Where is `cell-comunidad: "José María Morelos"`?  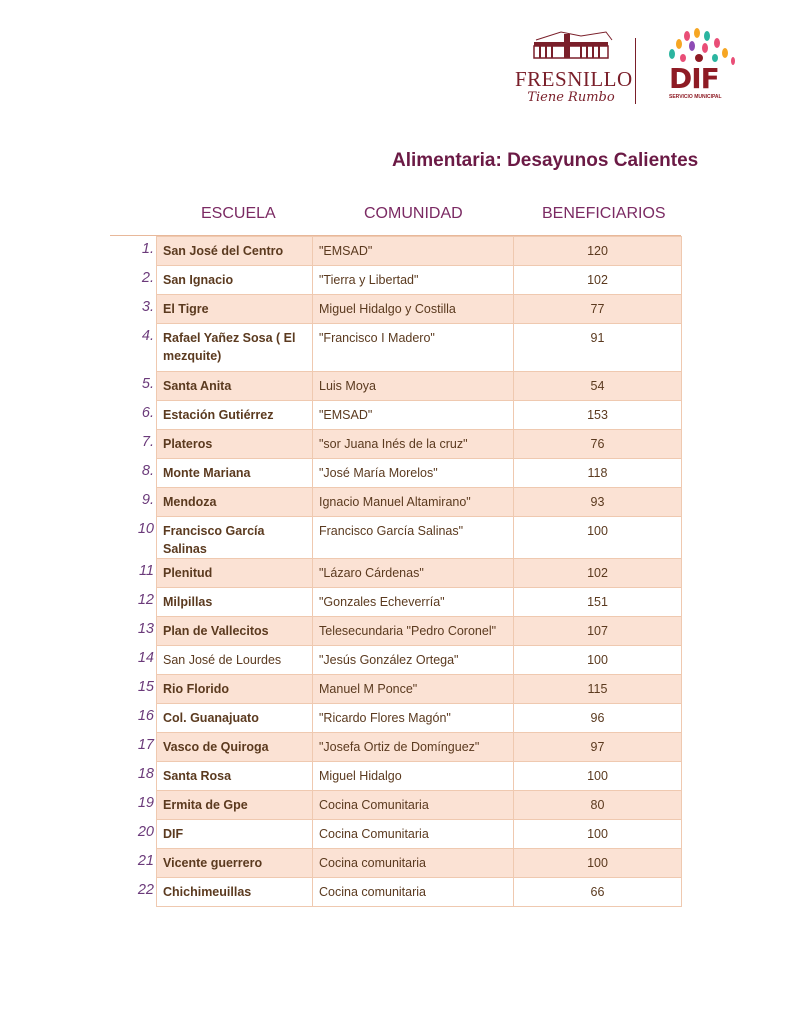
cell-comunidad: "José María Morelos" is located at coordinates (413, 473).